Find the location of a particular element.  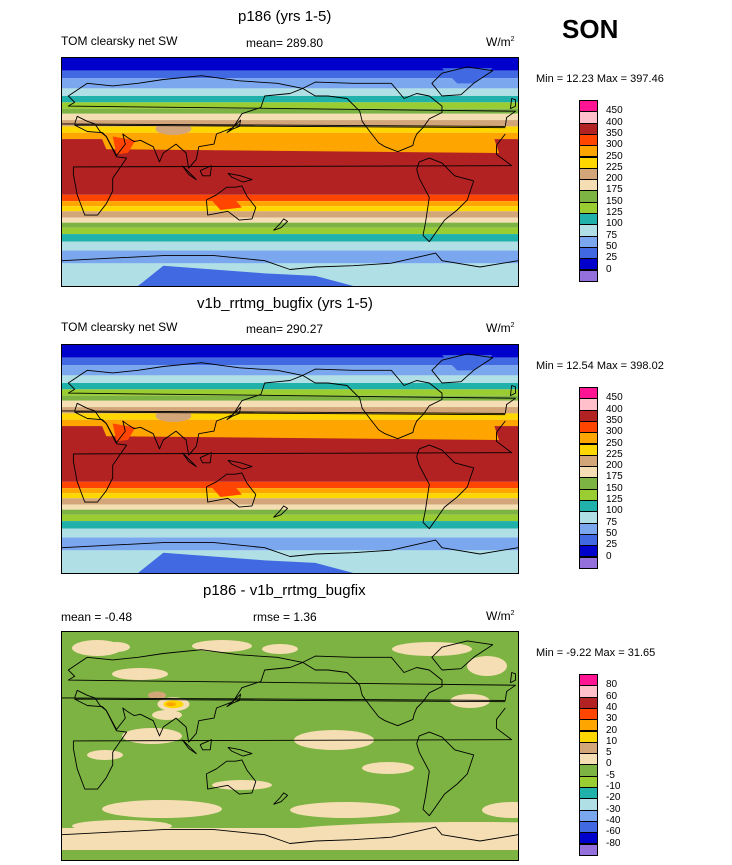

panel-3-left-label: mean = -0.48 is located at coordinates (97, 617).